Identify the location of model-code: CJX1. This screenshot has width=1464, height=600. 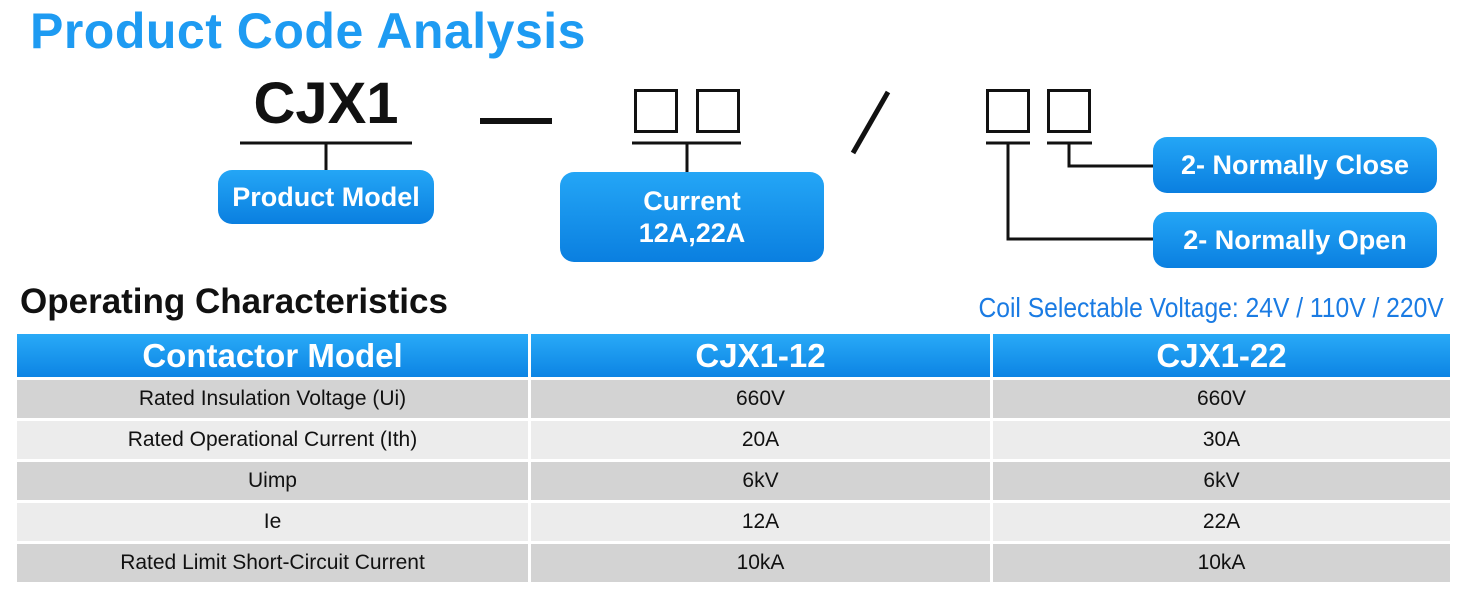
(326, 103).